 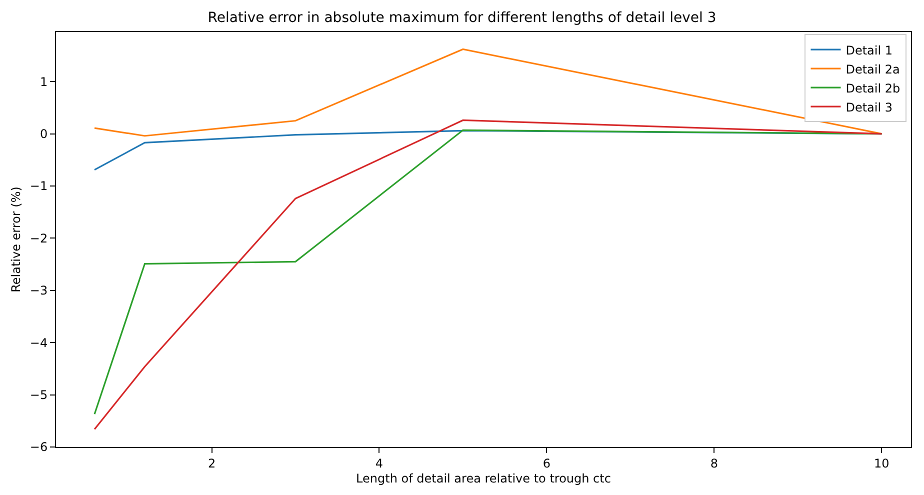 What do you see at coordinates (546, 463) in the screenshot?
I see `x-tick-label: 6` at bounding box center [546, 463].